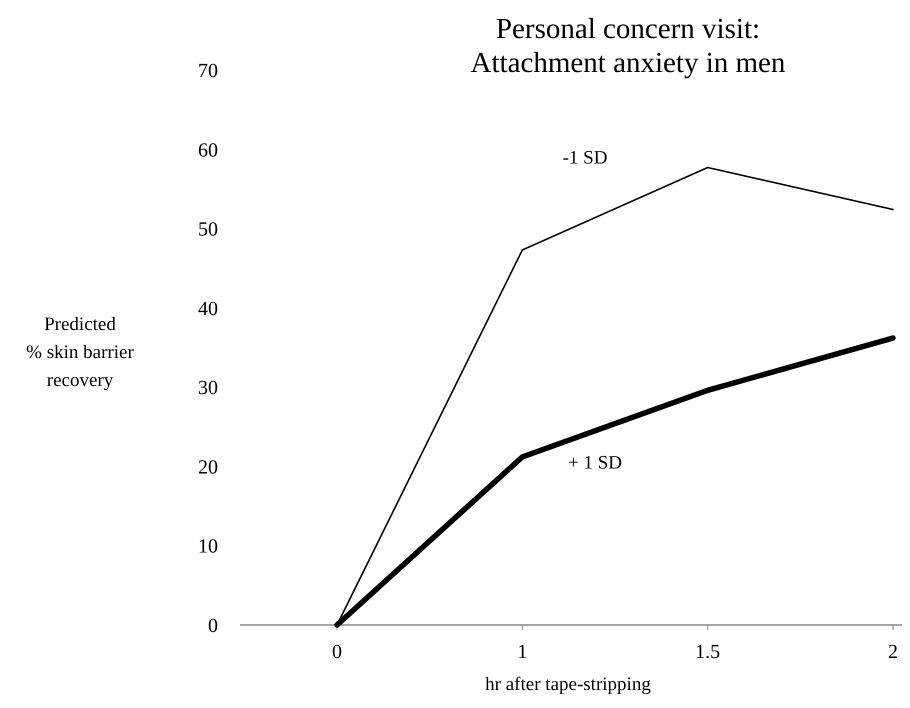 This screenshot has width=910, height=708. Describe the element at coordinates (707, 652) in the screenshot. I see `x-tick-label: 1.5` at that location.